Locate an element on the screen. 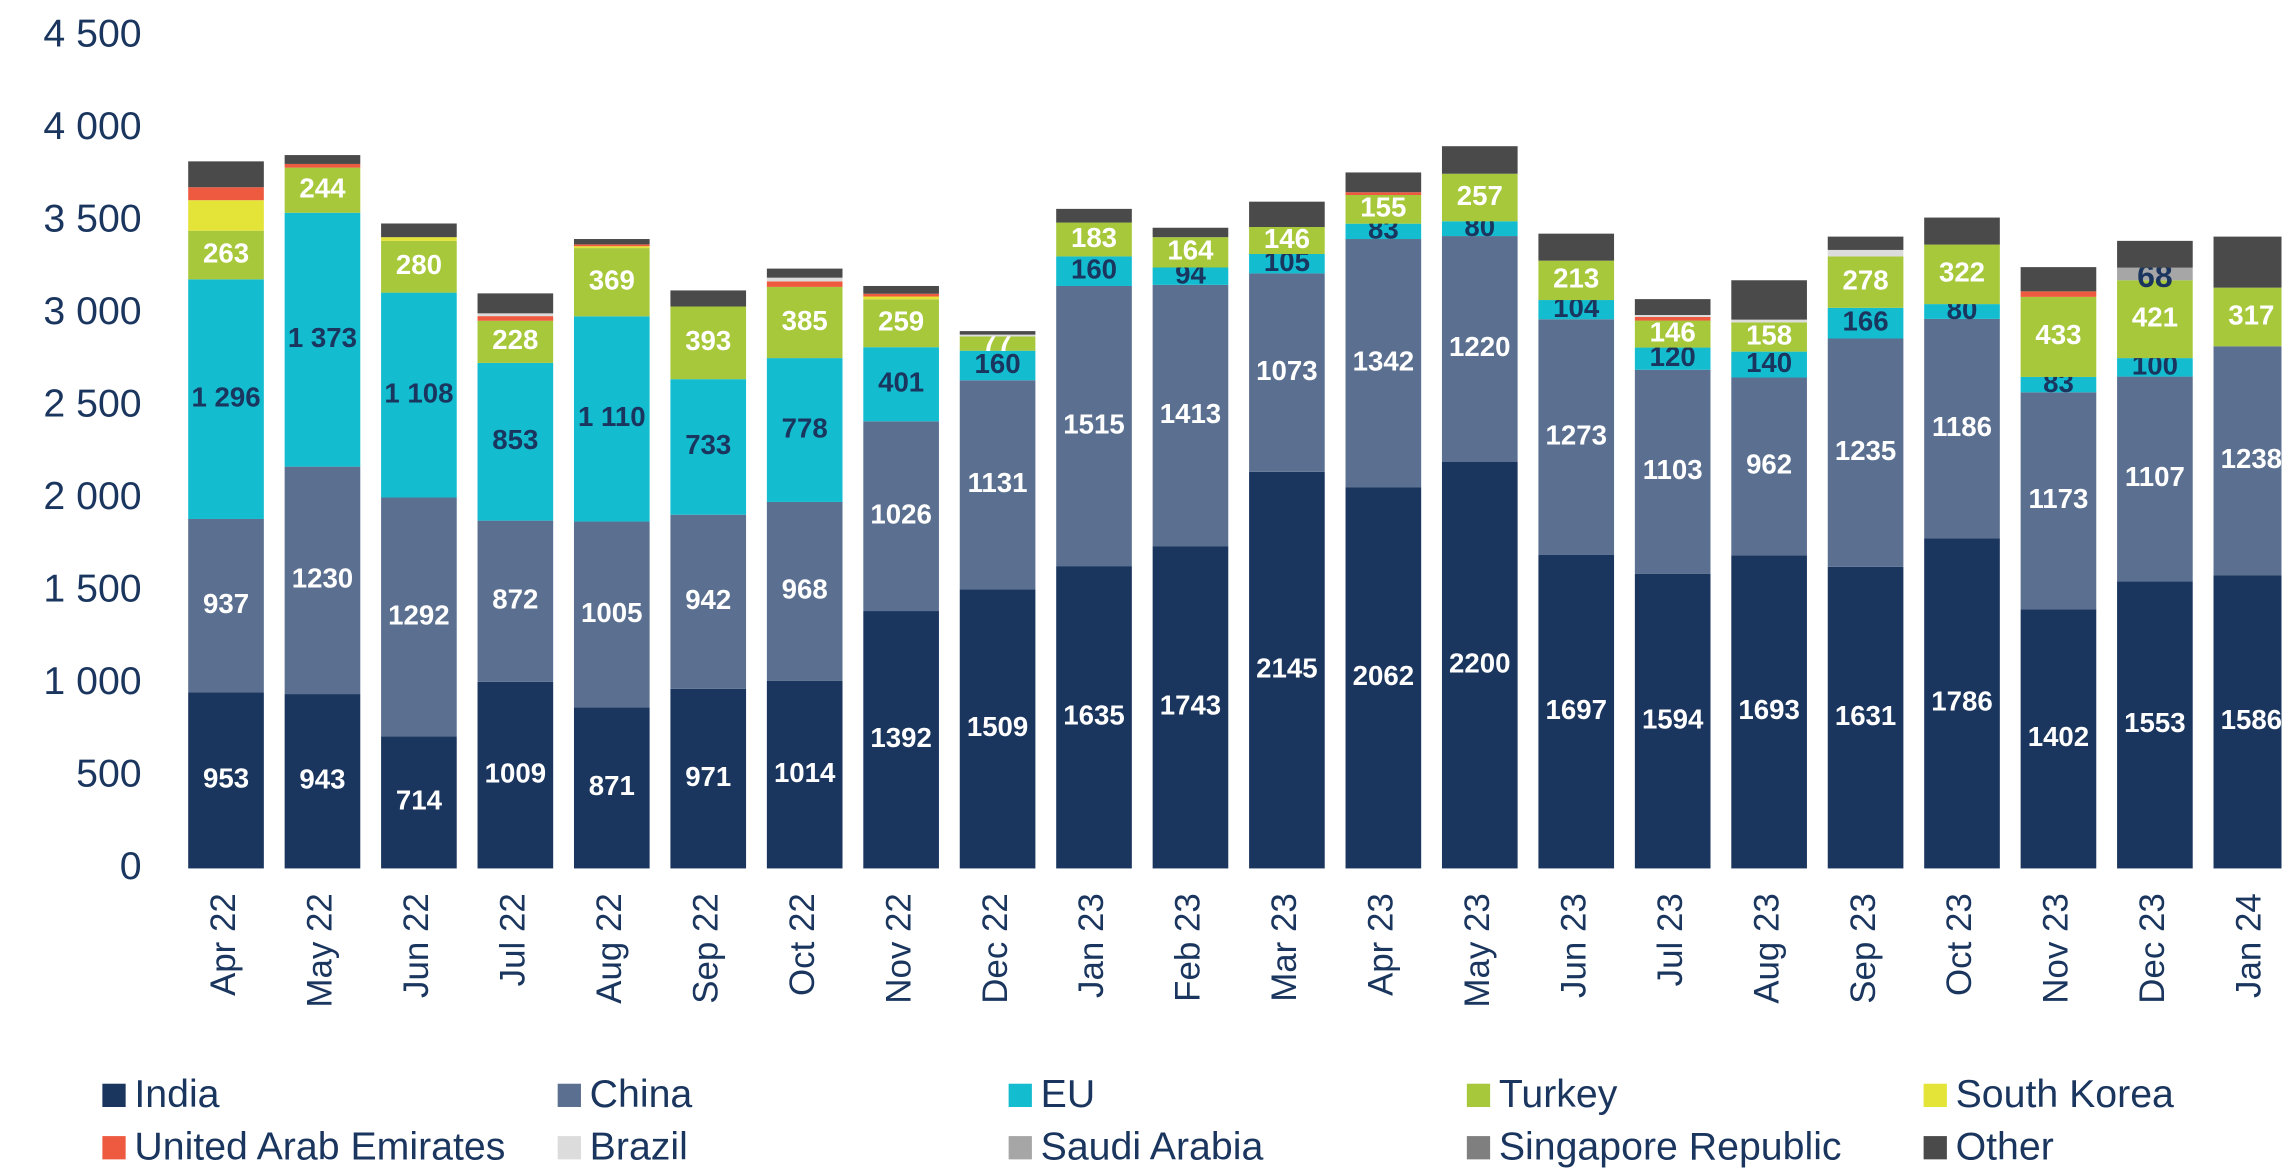  x-tick-label: Jun 23 is located at coordinates (1573, 945).